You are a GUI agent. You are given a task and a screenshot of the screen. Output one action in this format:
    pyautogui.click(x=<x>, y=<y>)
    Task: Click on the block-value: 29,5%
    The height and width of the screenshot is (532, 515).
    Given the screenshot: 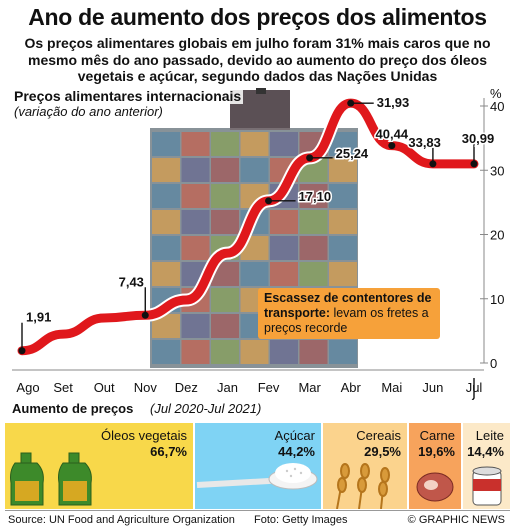 What is the action you would take?
    pyautogui.click(x=382, y=451)
    